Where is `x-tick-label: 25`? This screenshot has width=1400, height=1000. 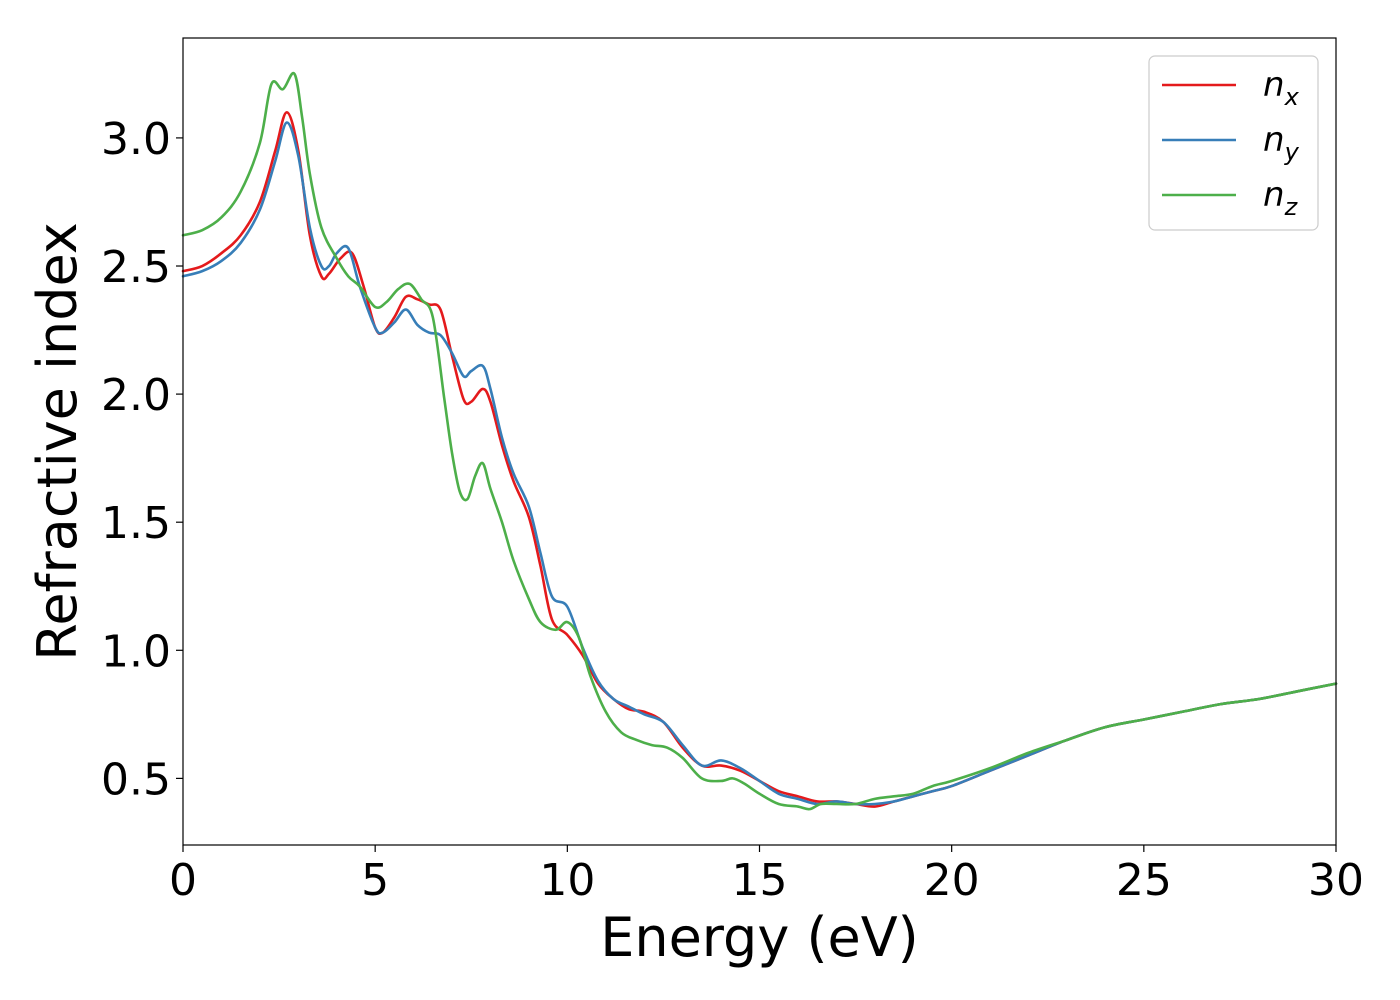 x-tick-label: 25 is located at coordinates (1144, 880).